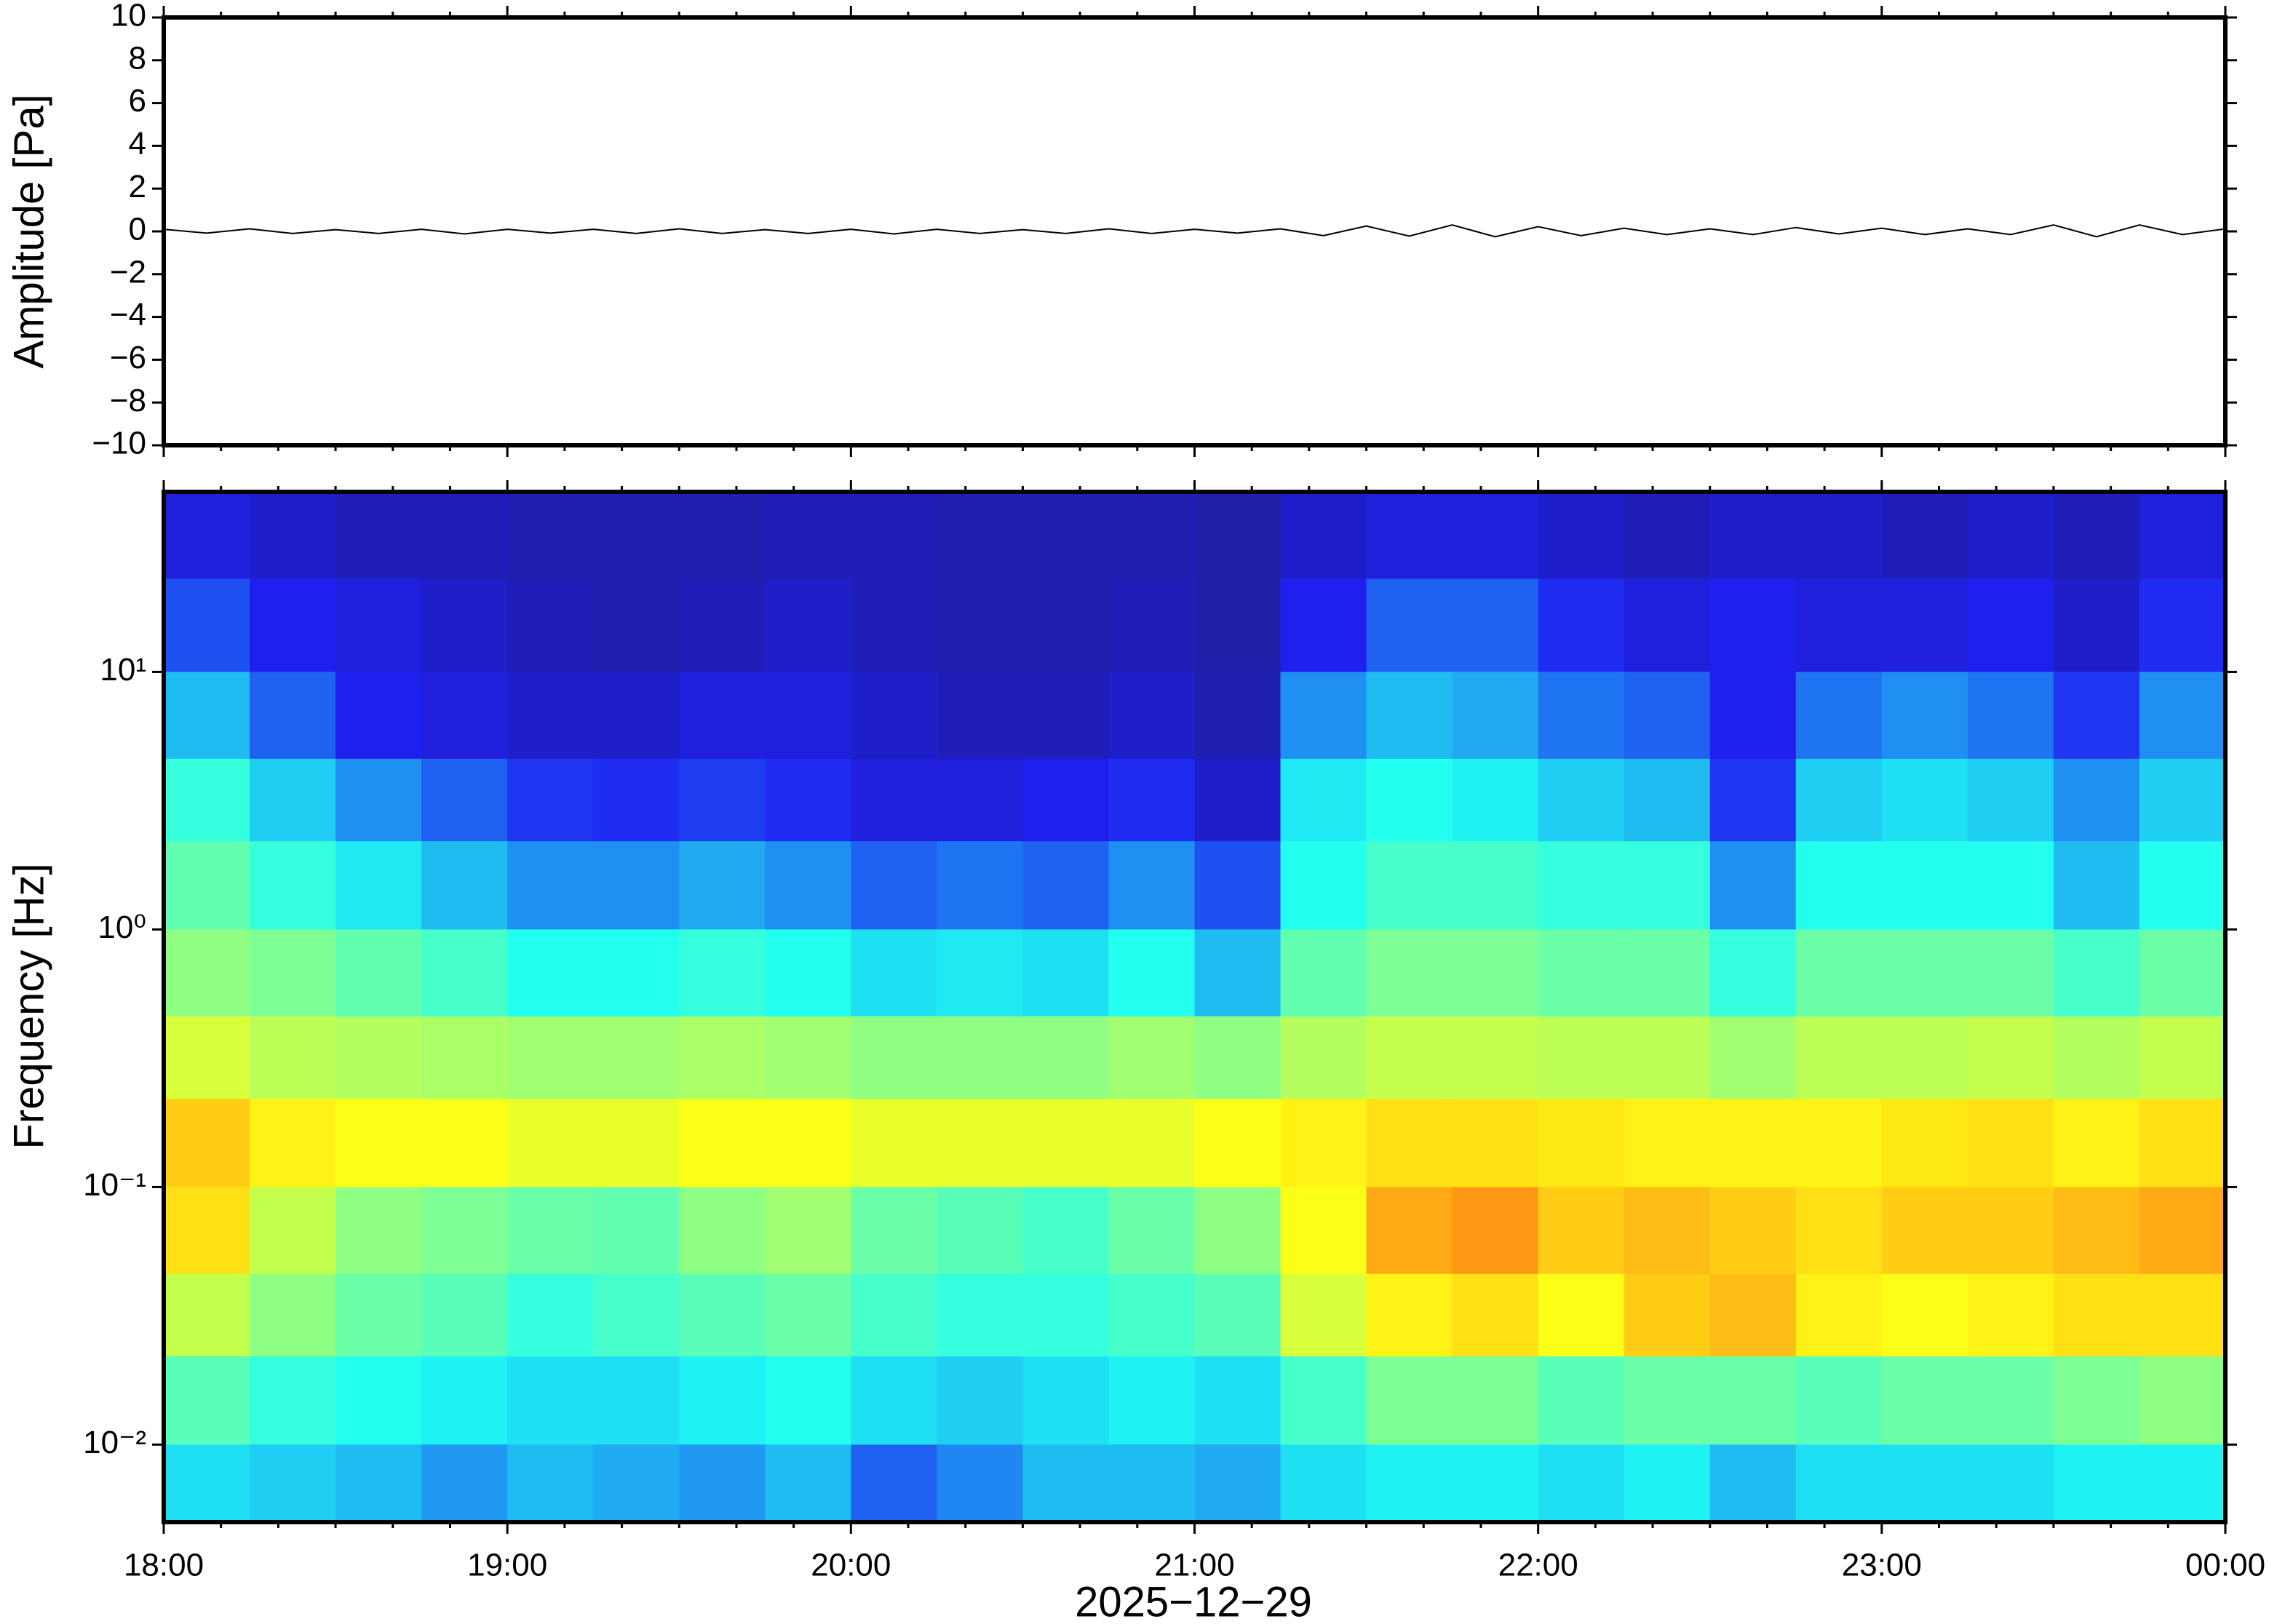  I want to click on y-tick-label: 10, so click(128, 16).